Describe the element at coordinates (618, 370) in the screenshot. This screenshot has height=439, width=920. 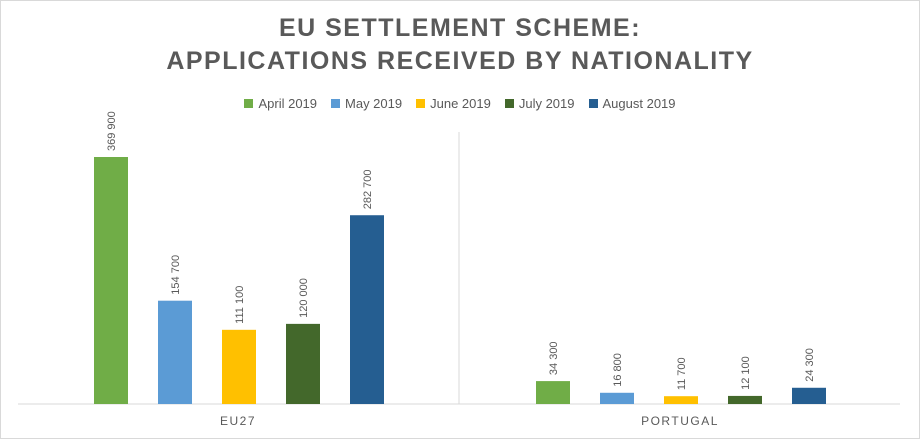
I see `data-label-portugal-may: 16 800` at that location.